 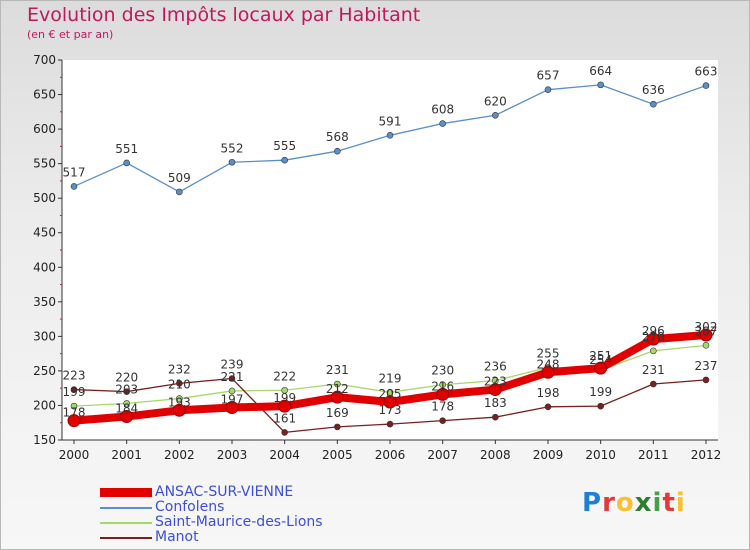 What do you see at coordinates (126, 492) in the screenshot?
I see `legend-swatch-ansac` at bounding box center [126, 492].